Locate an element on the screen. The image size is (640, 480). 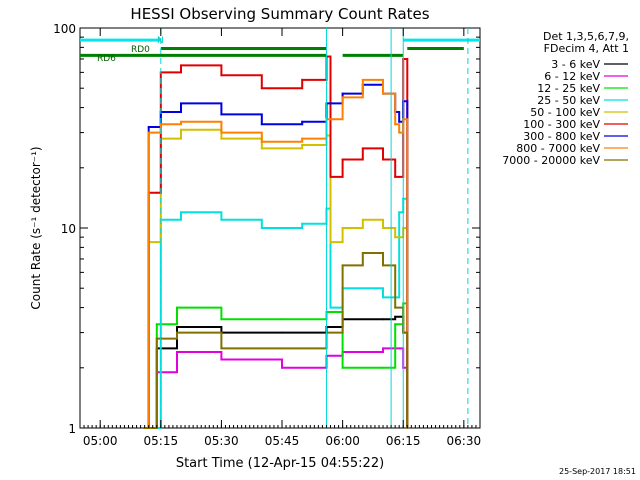
x-tick-label: 06:15 is located at coordinates (403, 441).